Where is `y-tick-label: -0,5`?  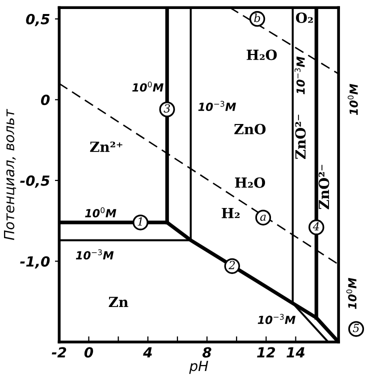
y-tick-label: -0,5 is located at coordinates (35, 181).